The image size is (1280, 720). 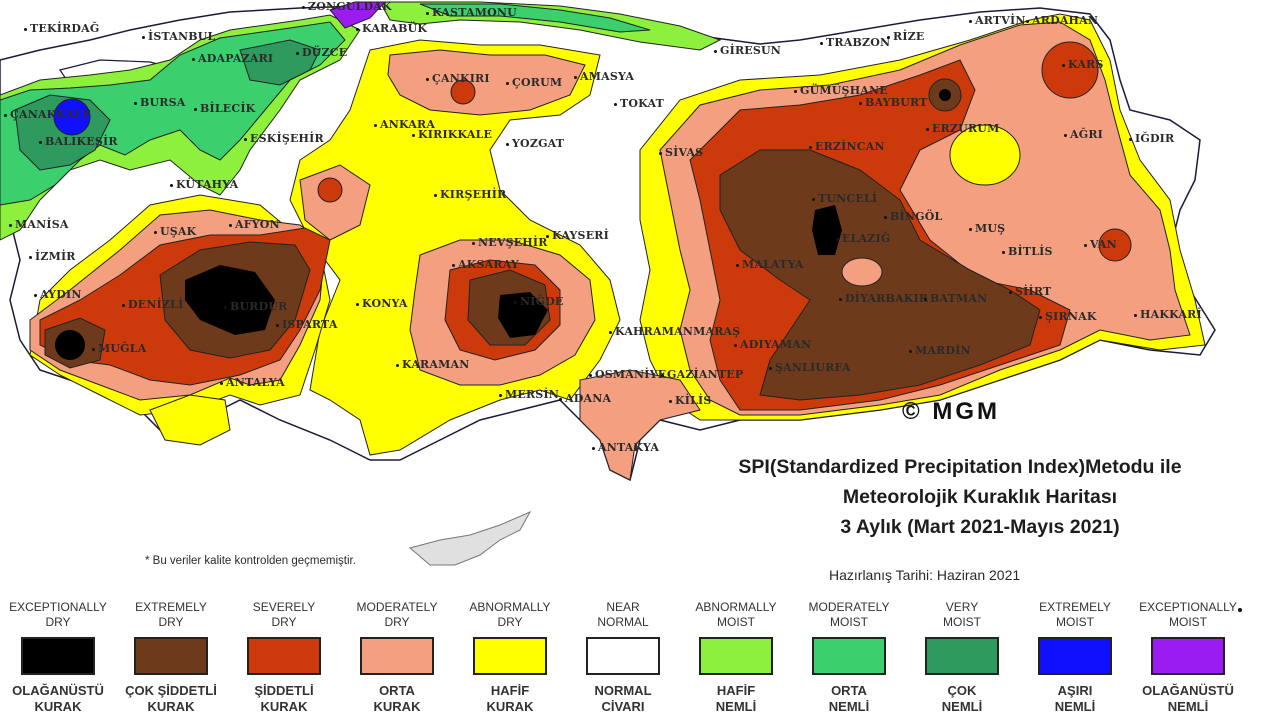 I want to click on zone-severely-dry-kirsehir, so click(x=330, y=190).